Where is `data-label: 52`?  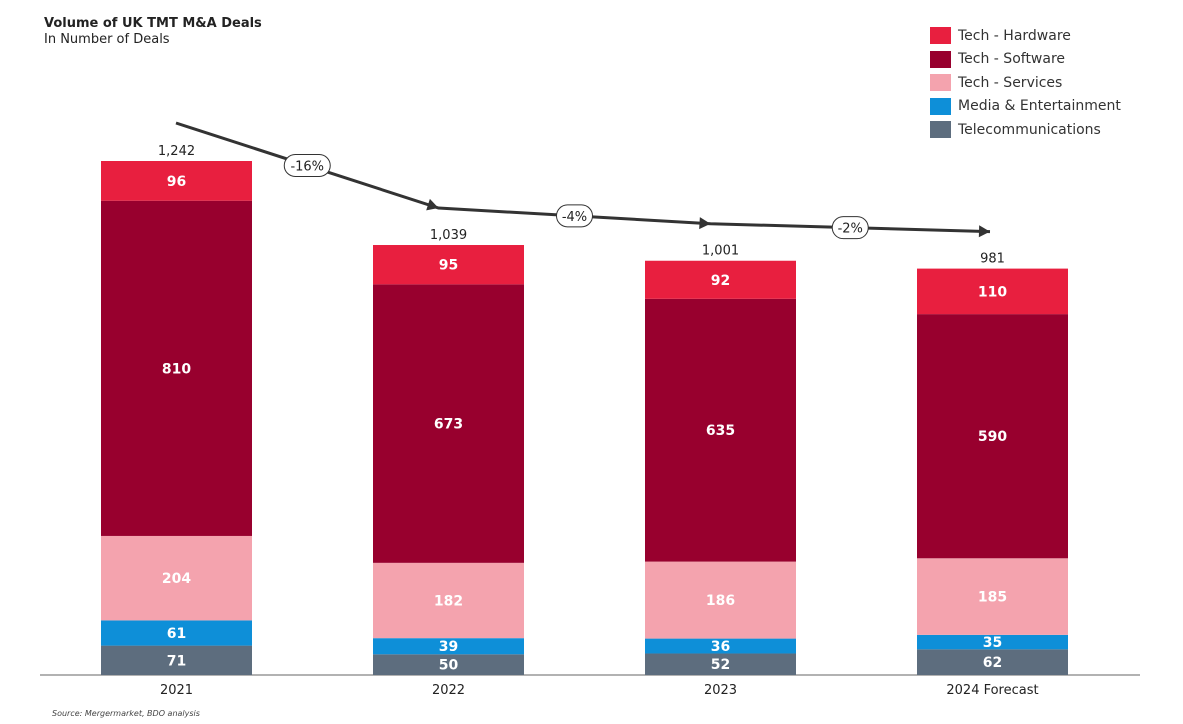
data-label: 52 is located at coordinates (720, 665).